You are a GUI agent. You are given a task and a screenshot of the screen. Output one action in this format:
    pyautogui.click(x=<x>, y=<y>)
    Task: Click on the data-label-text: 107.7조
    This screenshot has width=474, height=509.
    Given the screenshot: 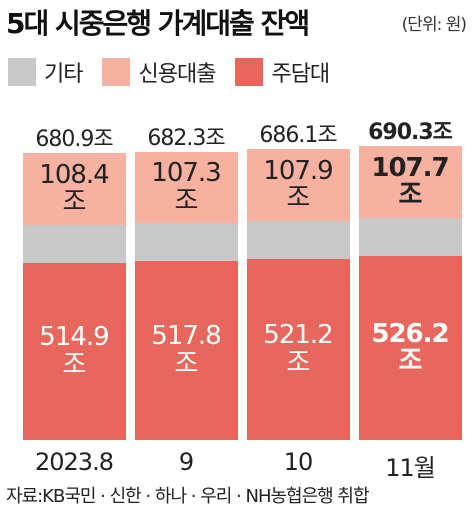 What is the action you would take?
    pyautogui.click(x=410, y=182)
    